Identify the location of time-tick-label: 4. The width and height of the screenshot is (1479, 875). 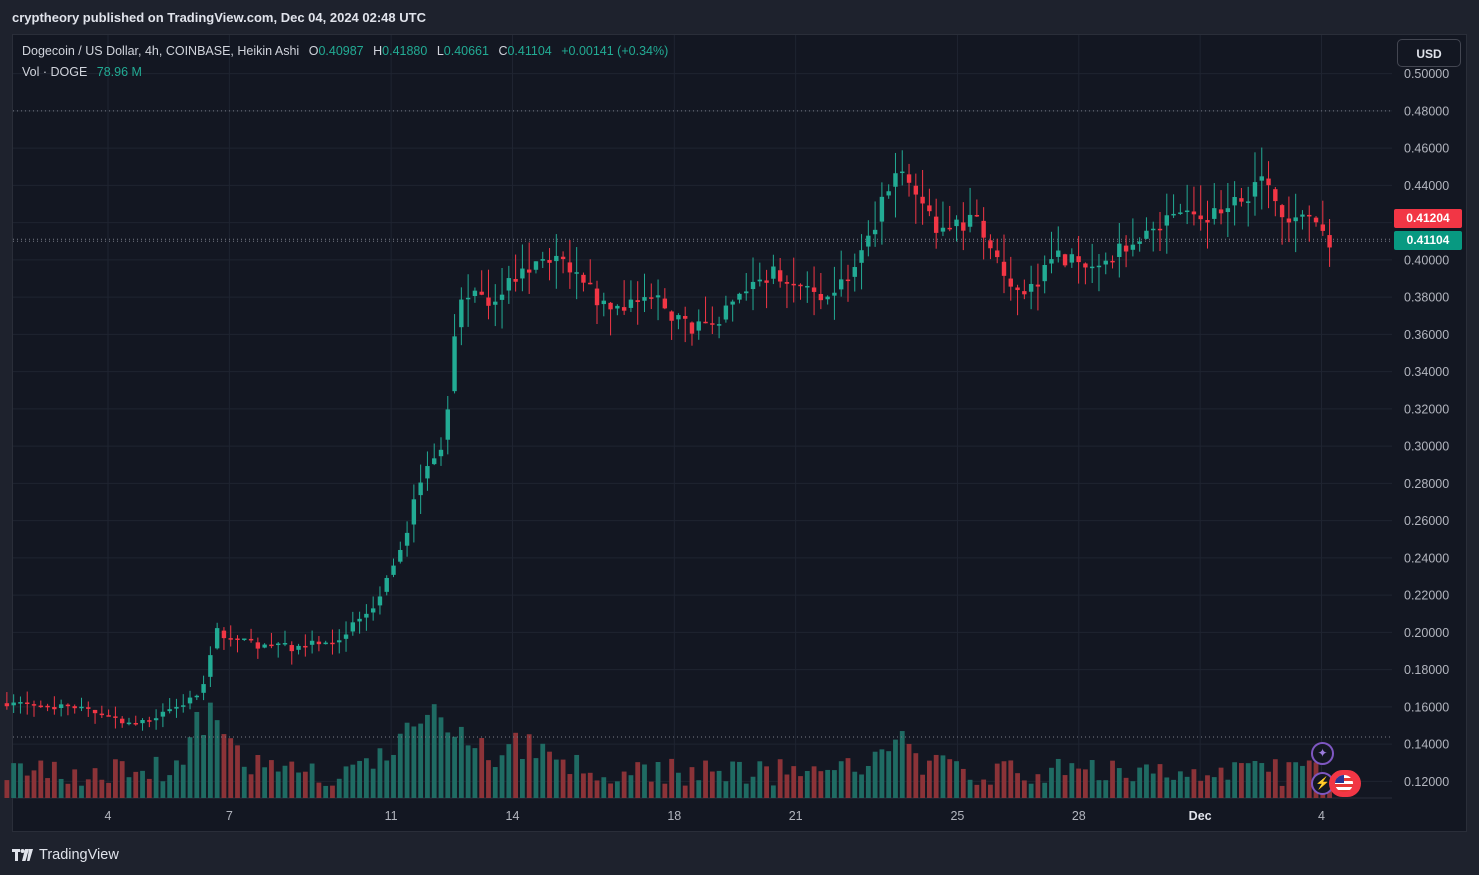
(108, 816).